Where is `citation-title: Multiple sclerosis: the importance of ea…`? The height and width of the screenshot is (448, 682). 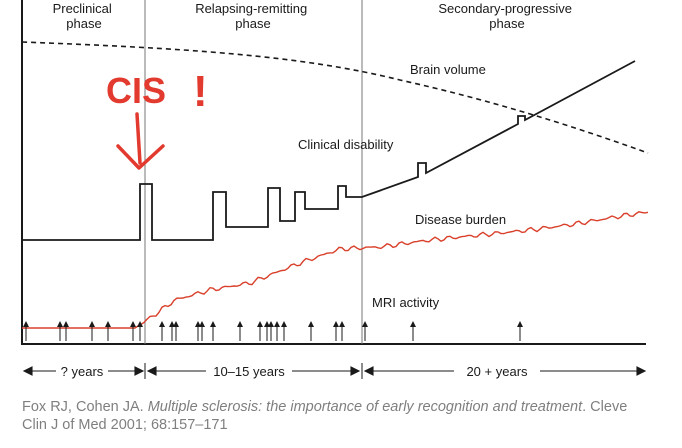
citation-title: Multiple sclerosis: the importance of ea… is located at coordinates (365, 407).